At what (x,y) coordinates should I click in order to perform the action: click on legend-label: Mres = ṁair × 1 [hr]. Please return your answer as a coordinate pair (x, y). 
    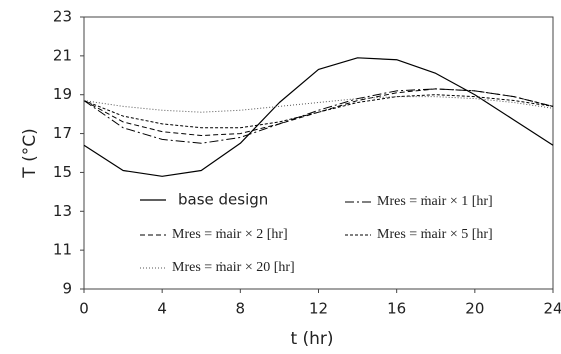
    Looking at the image, I should click on (435, 201).